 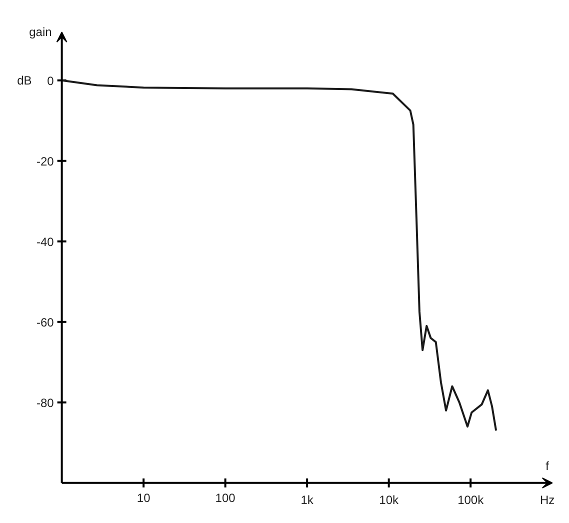 What do you see at coordinates (548, 465) in the screenshot?
I see `x-axis-title: f` at bounding box center [548, 465].